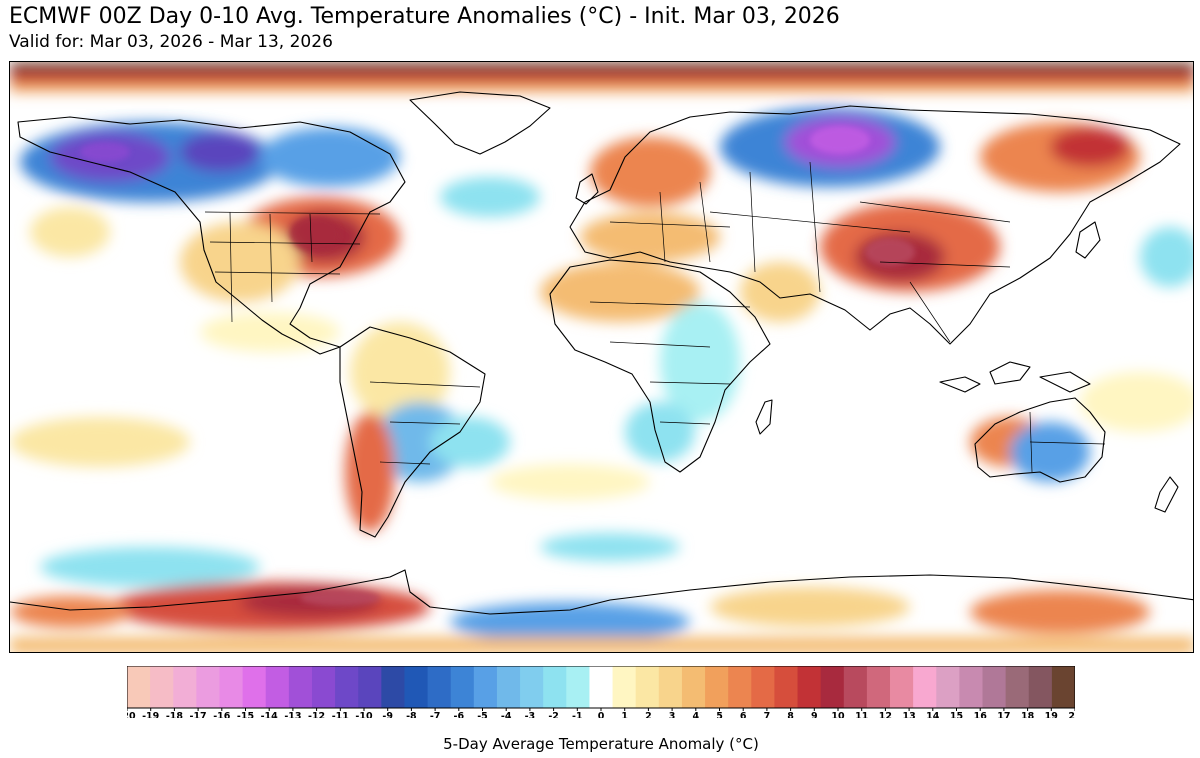 The image size is (1200, 758). I want to click on colorbar-tick-label: -5, so click(482, 714).